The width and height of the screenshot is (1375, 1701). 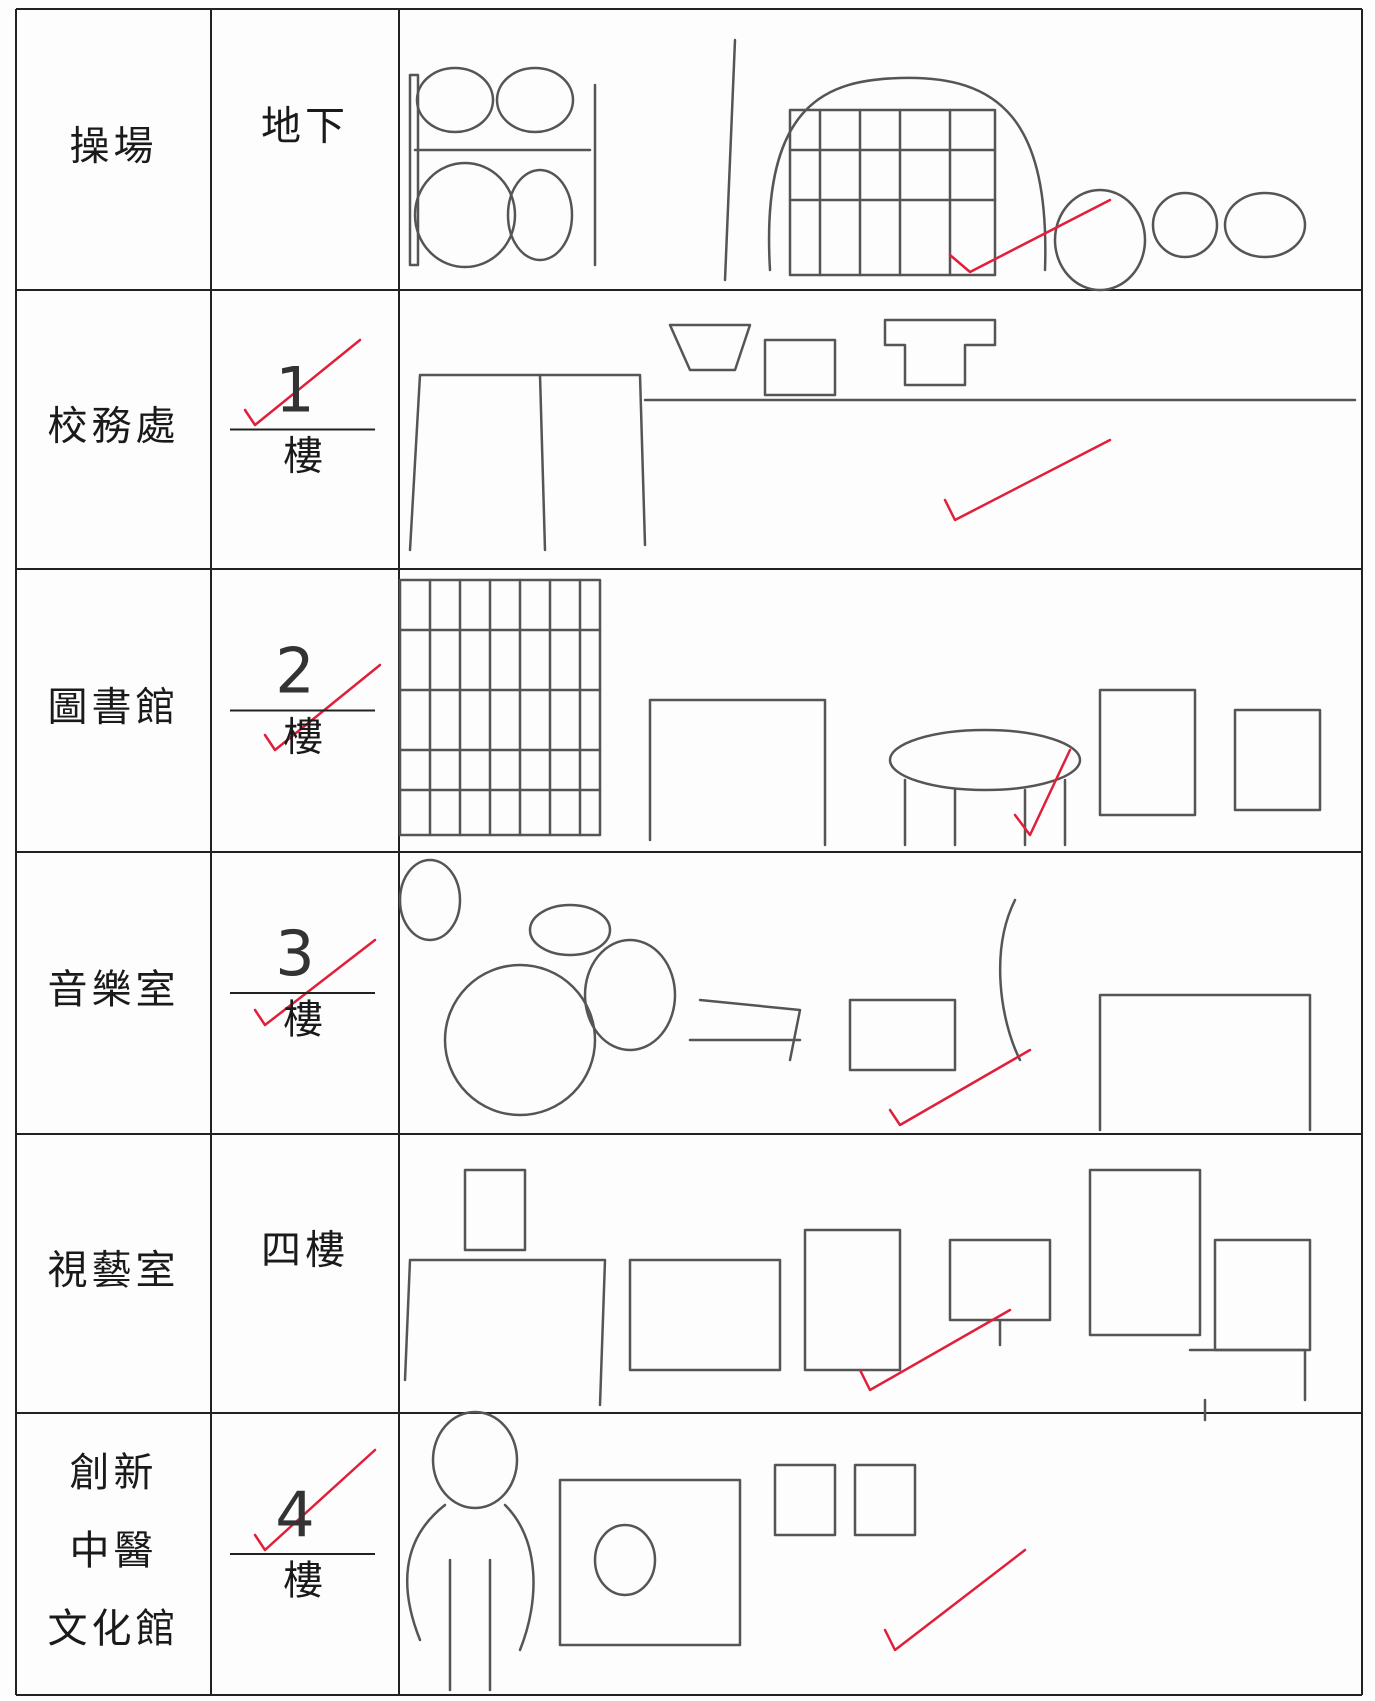 What do you see at coordinates (305, 1251) in the screenshot?
I see `floor: 四樓` at bounding box center [305, 1251].